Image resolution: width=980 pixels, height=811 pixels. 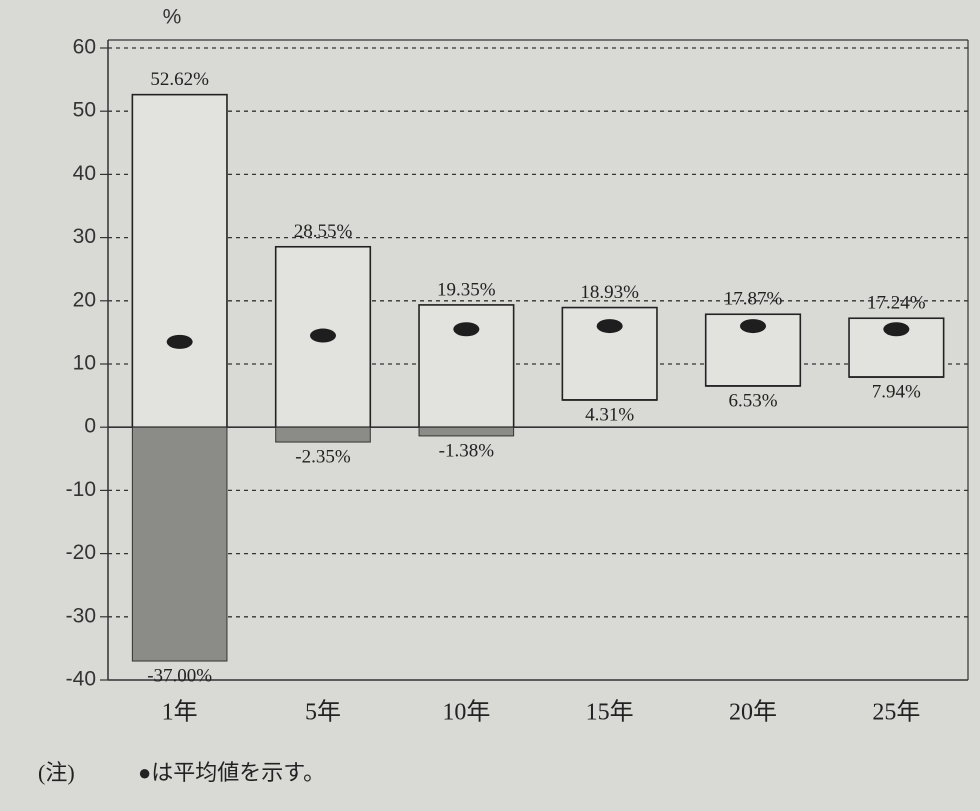 I want to click on low-label: -1.38%, so click(x=467, y=450).